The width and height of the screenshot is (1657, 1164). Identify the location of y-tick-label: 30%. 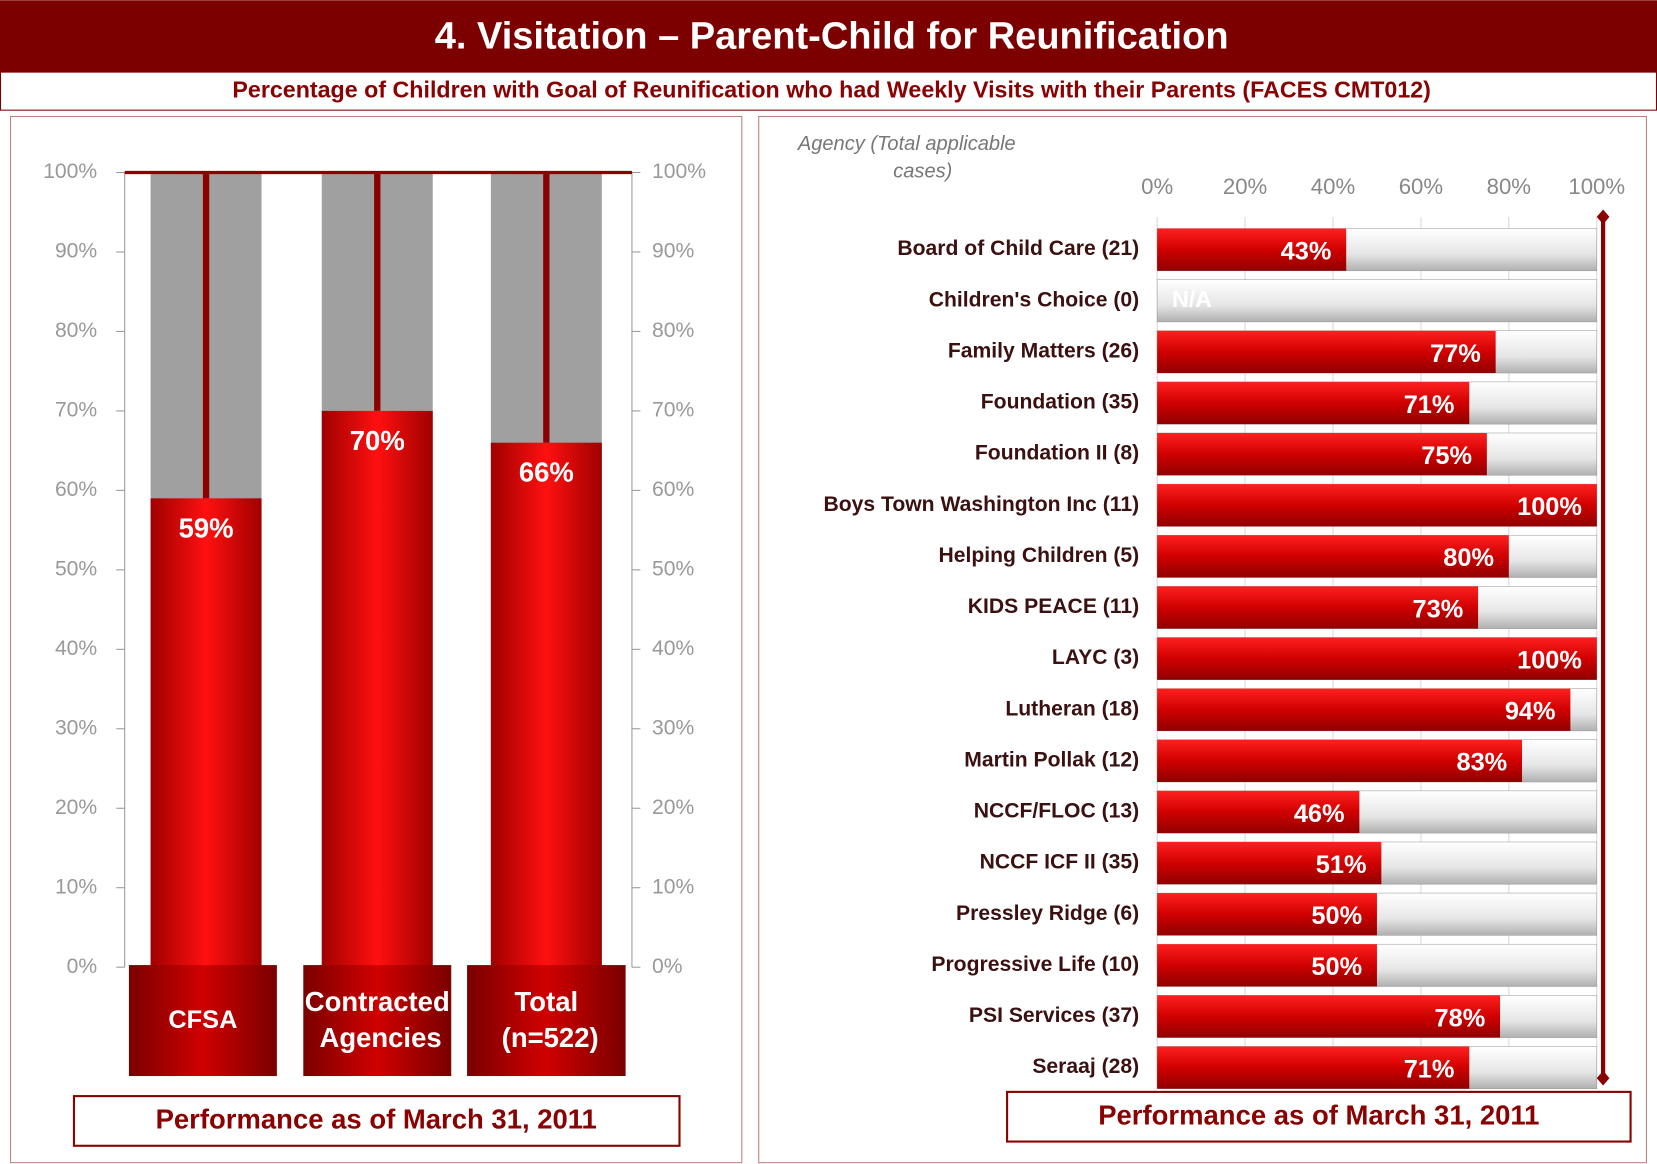
(76, 727).